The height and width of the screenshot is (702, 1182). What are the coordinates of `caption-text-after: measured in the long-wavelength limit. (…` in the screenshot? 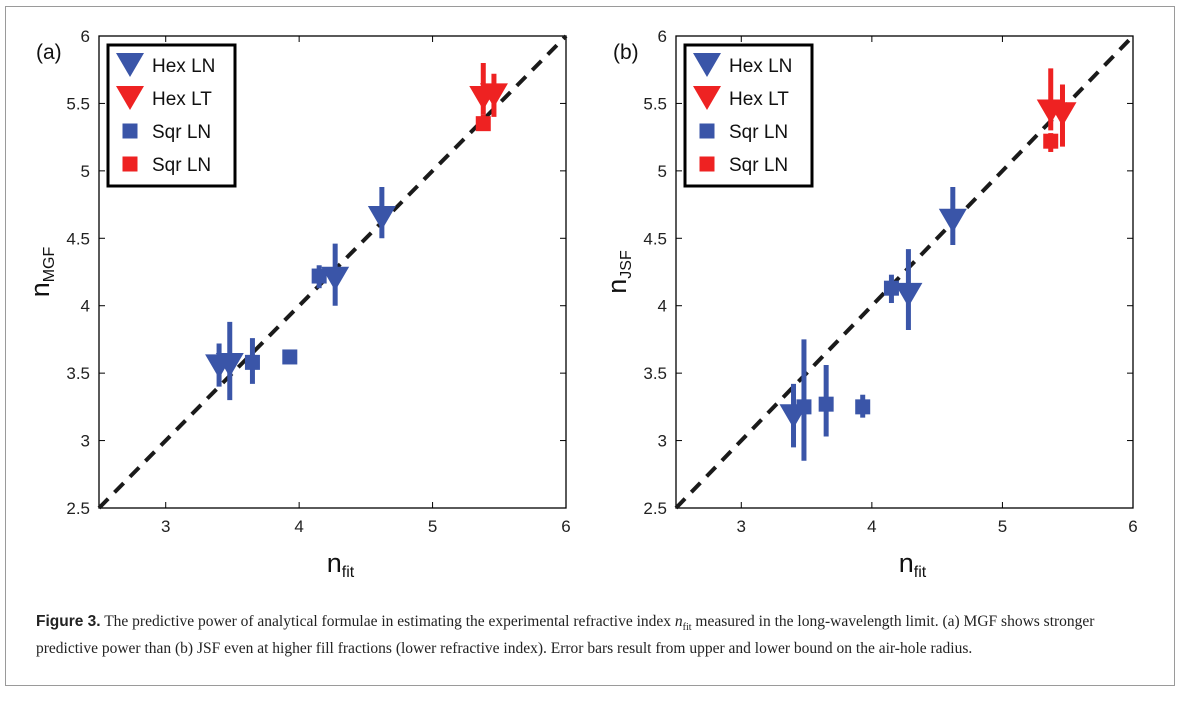 It's located at (565, 635).